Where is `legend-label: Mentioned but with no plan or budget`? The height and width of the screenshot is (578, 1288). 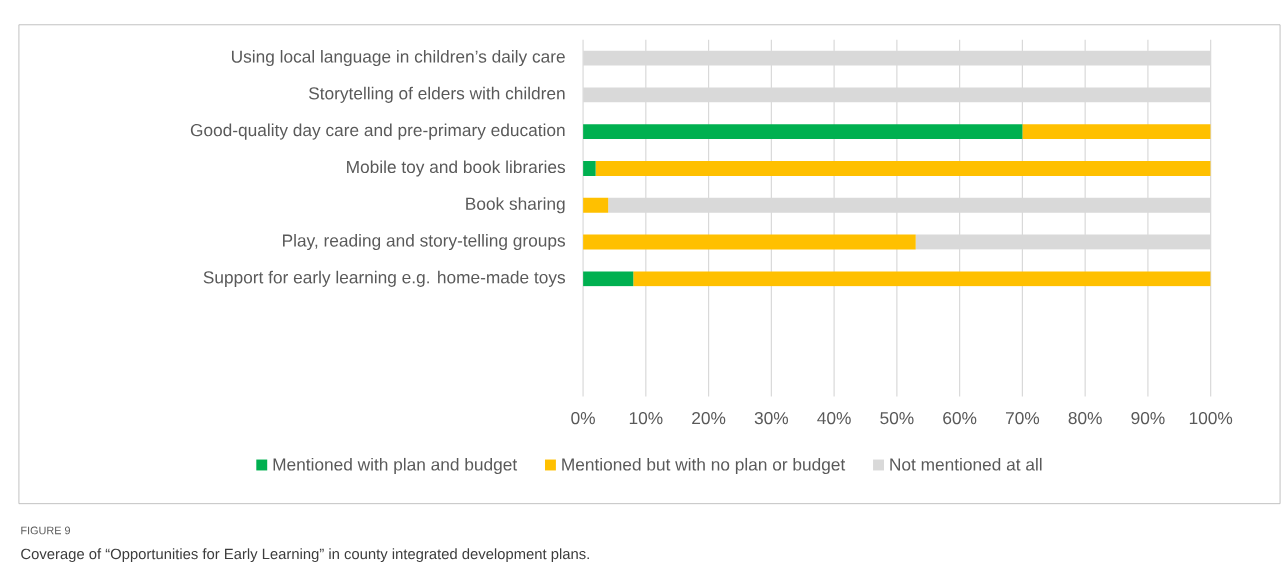
legend-label: Mentioned but with no plan or budget is located at coordinates (704, 466).